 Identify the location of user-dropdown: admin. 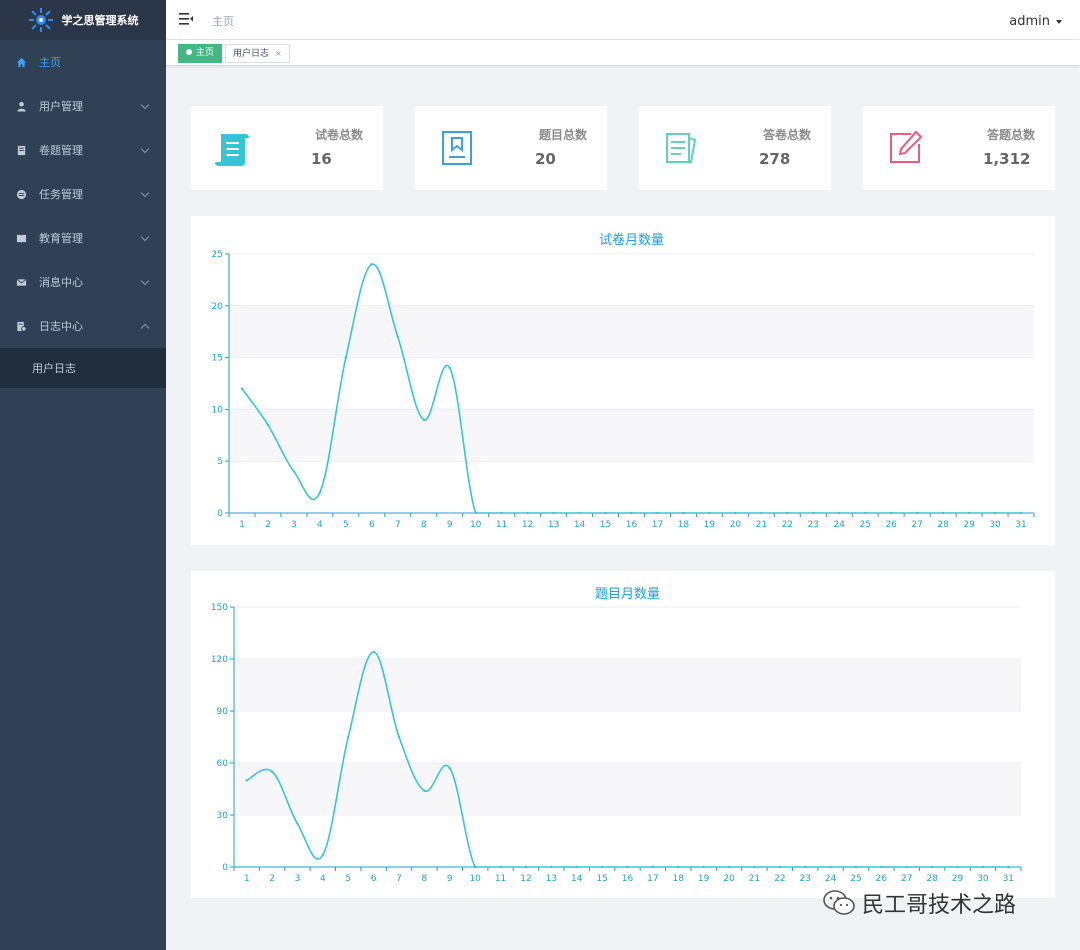
(1035, 21).